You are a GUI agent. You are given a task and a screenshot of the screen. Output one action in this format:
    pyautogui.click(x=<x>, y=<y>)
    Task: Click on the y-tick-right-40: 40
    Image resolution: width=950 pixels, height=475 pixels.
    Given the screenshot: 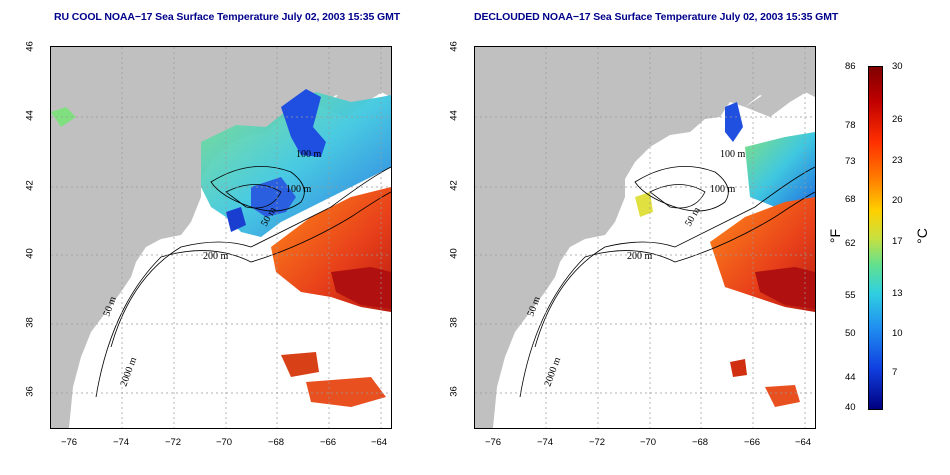 What is the action you would take?
    pyautogui.click(x=454, y=253)
    